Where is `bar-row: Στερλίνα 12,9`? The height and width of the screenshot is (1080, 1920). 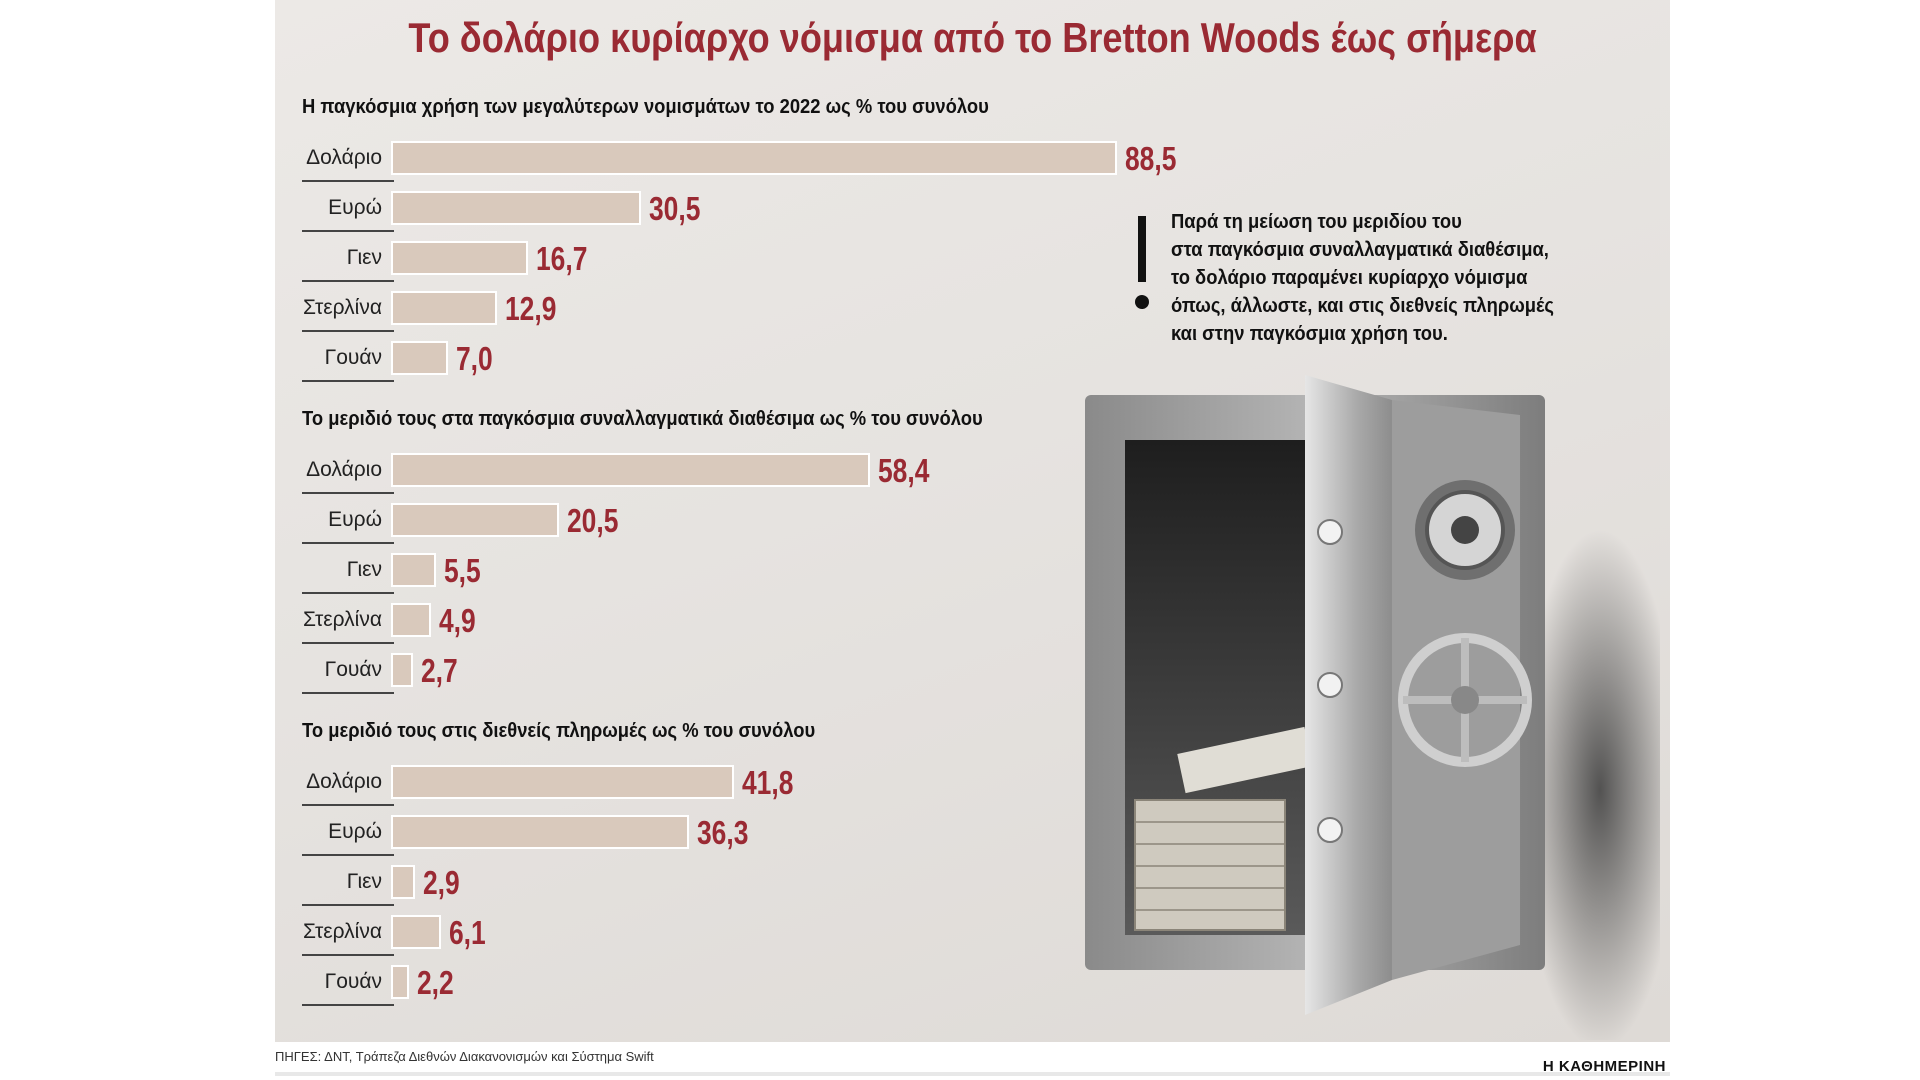 bar-row: Στερλίνα 12,9 is located at coordinates (775, 311).